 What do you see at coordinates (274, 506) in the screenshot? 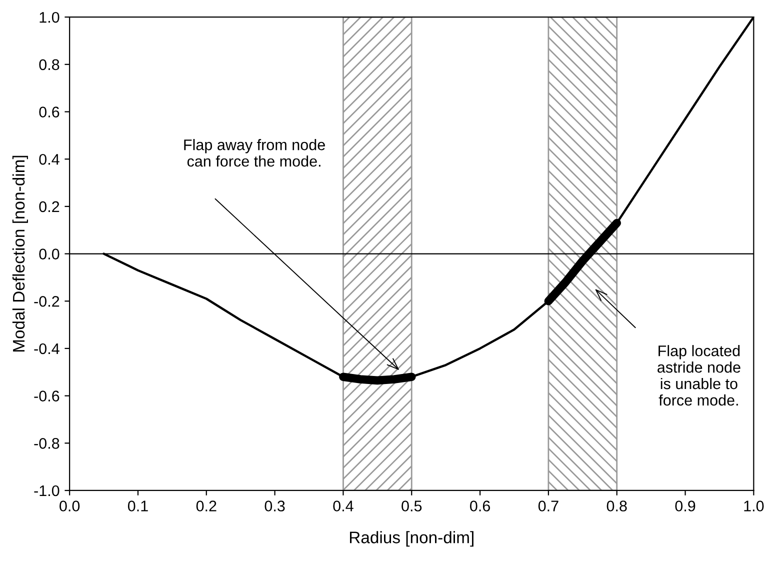
I see `x-tick-label: 0.3` at bounding box center [274, 506].